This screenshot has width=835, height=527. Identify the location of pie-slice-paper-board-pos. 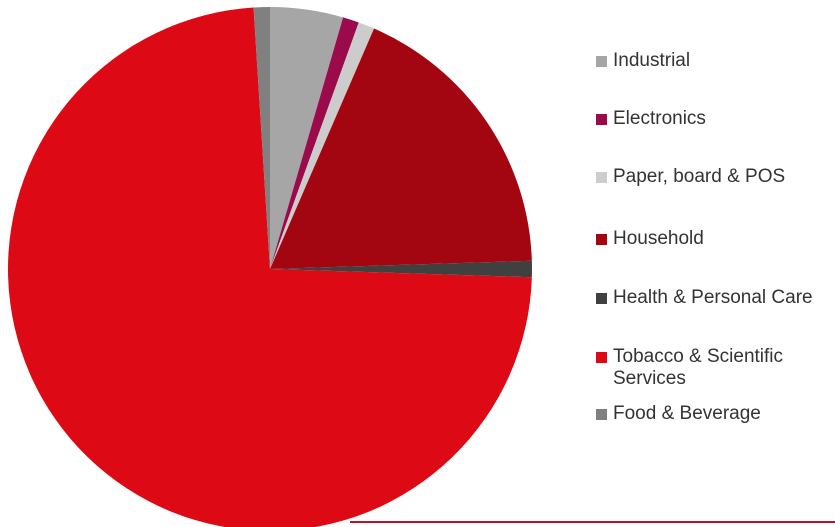
(322, 145).